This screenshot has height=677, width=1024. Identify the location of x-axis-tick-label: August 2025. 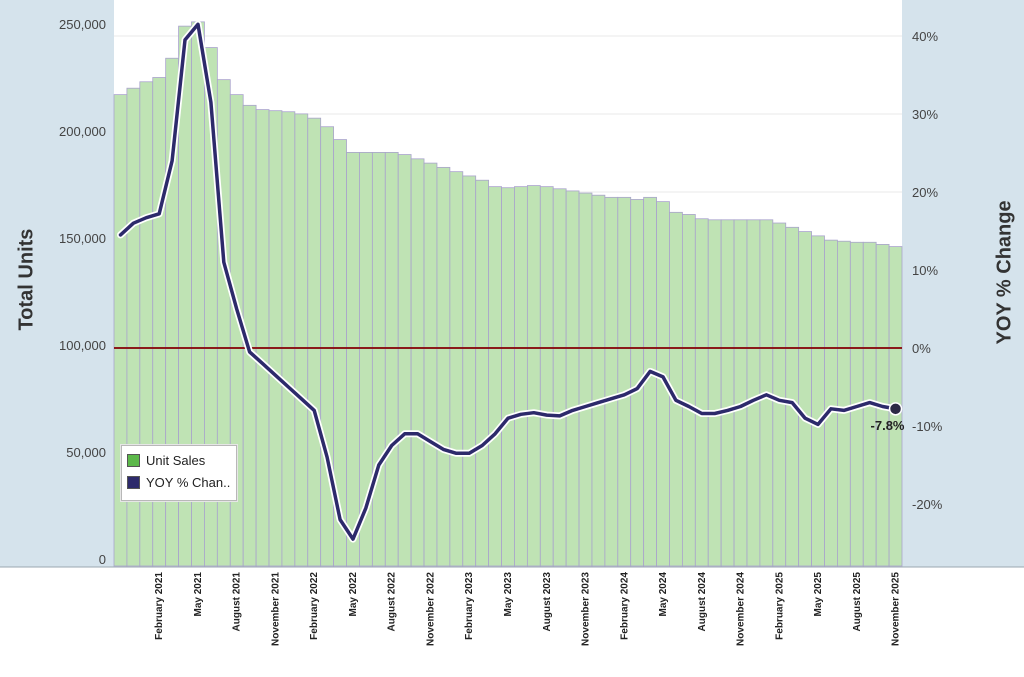
(857, 602).